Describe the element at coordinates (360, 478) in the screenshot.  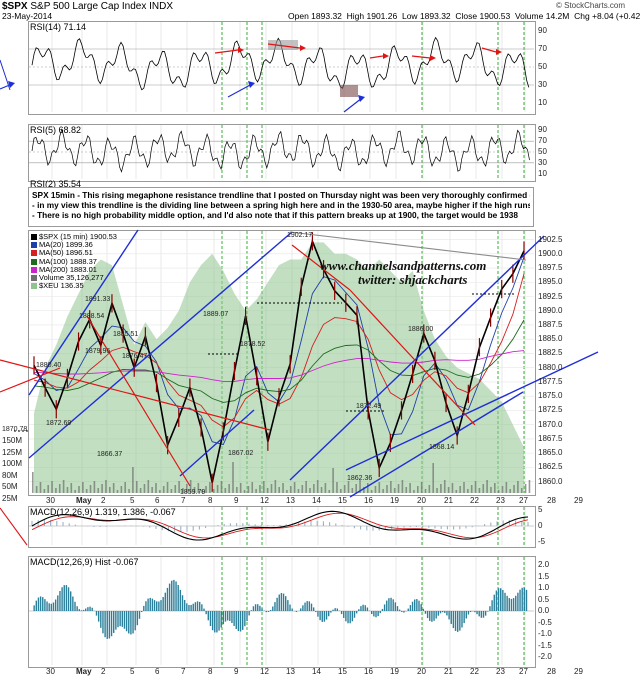
I see `price-point-label: 1862.36` at that location.